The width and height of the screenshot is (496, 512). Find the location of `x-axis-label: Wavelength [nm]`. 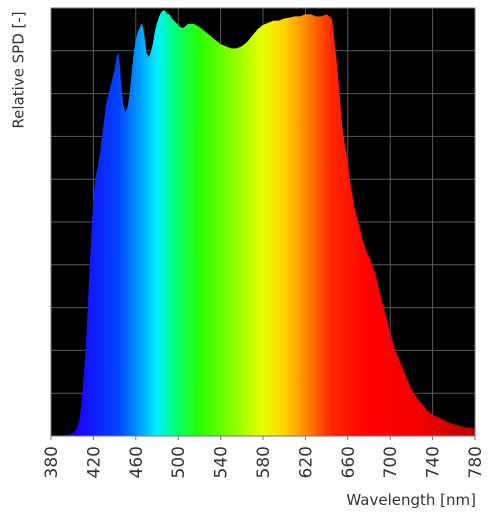

x-axis-label: Wavelength [nm] is located at coordinates (411, 500).